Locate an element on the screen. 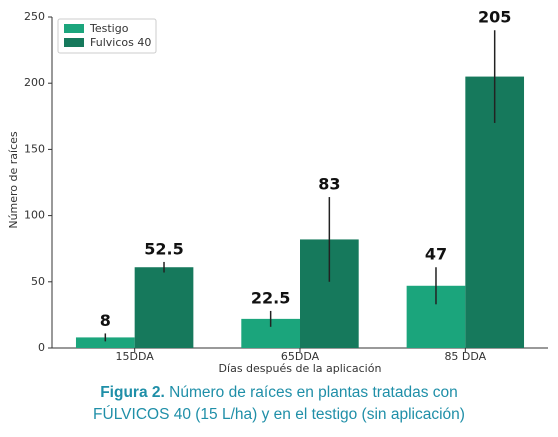  caption-line: Número de raíces en plantas tratadas con is located at coordinates (313, 392).